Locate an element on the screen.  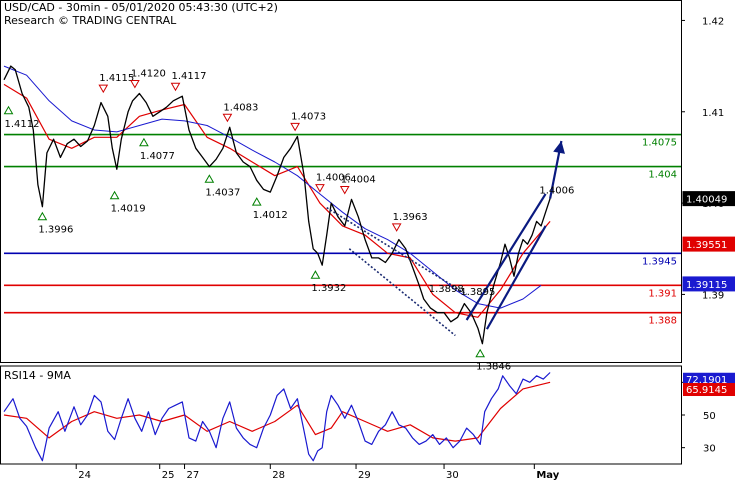
price-annotation: 1.3846 is located at coordinates (493, 367).